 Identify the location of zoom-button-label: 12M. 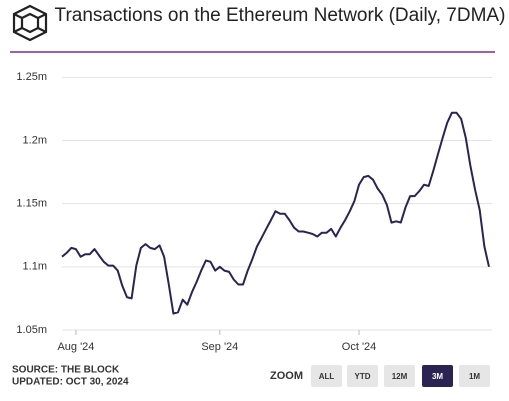
(400, 376).